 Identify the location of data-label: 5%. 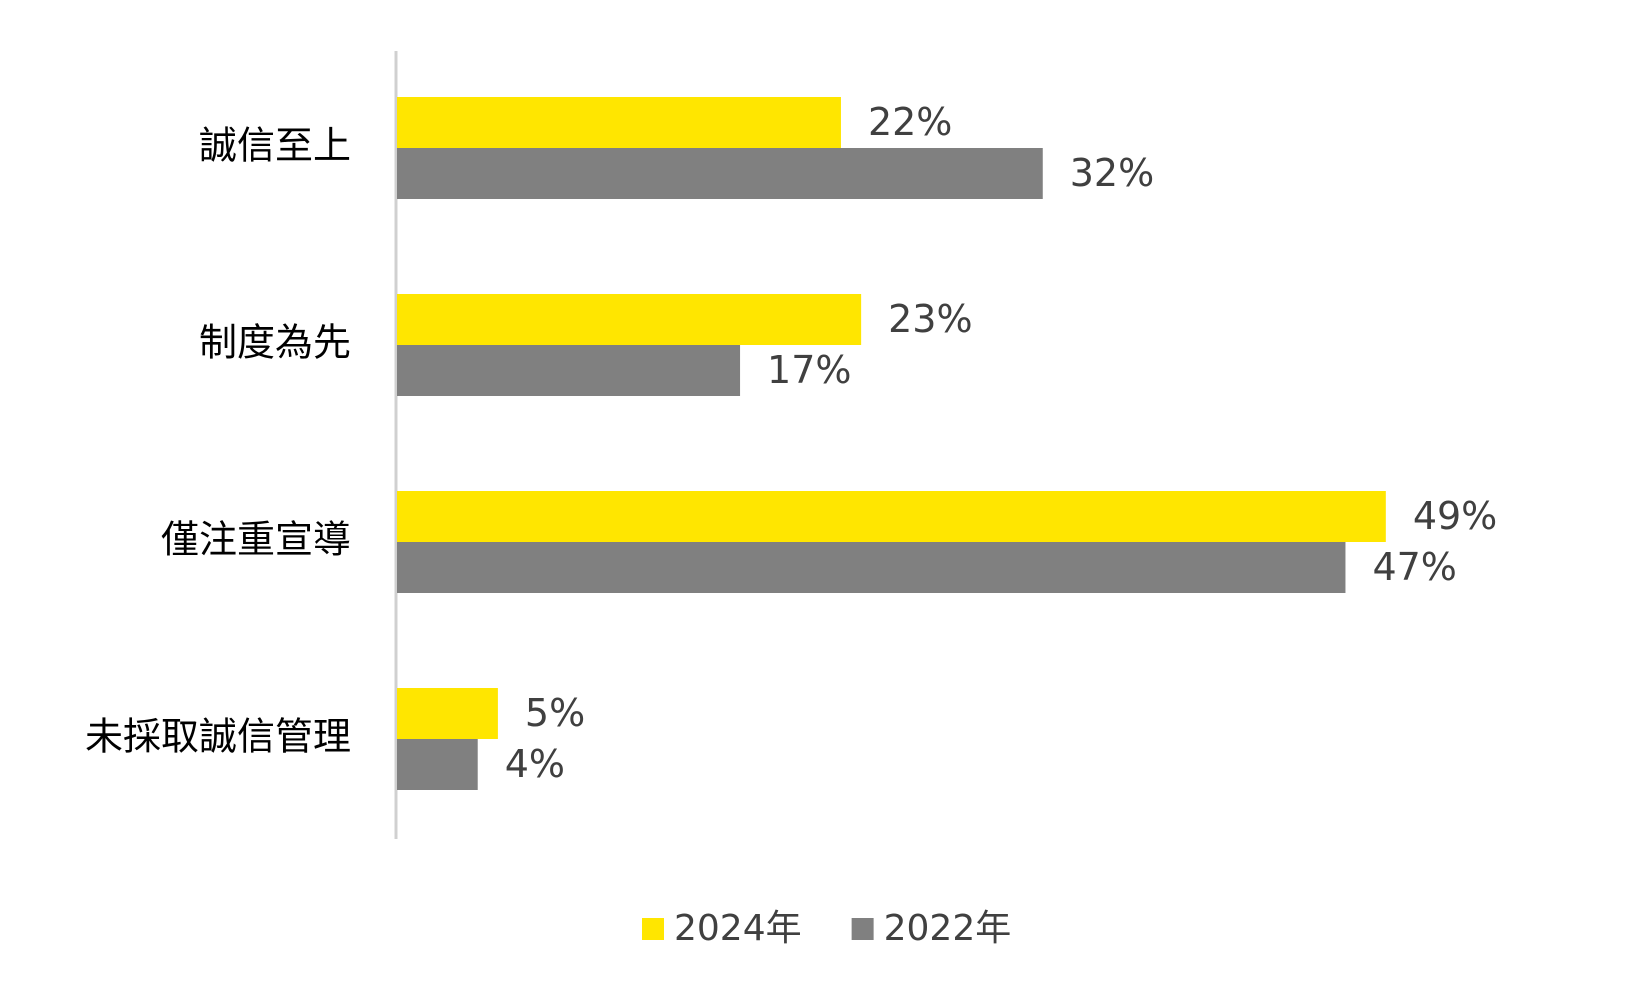
(555, 713).